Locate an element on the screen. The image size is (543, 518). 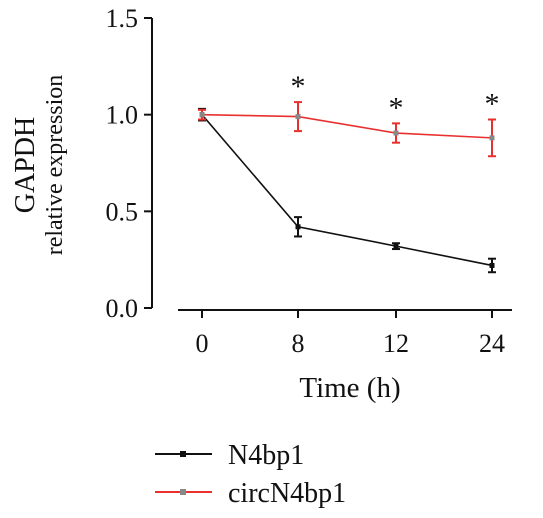
y-tick-label: 0.5 is located at coordinates (122, 211).